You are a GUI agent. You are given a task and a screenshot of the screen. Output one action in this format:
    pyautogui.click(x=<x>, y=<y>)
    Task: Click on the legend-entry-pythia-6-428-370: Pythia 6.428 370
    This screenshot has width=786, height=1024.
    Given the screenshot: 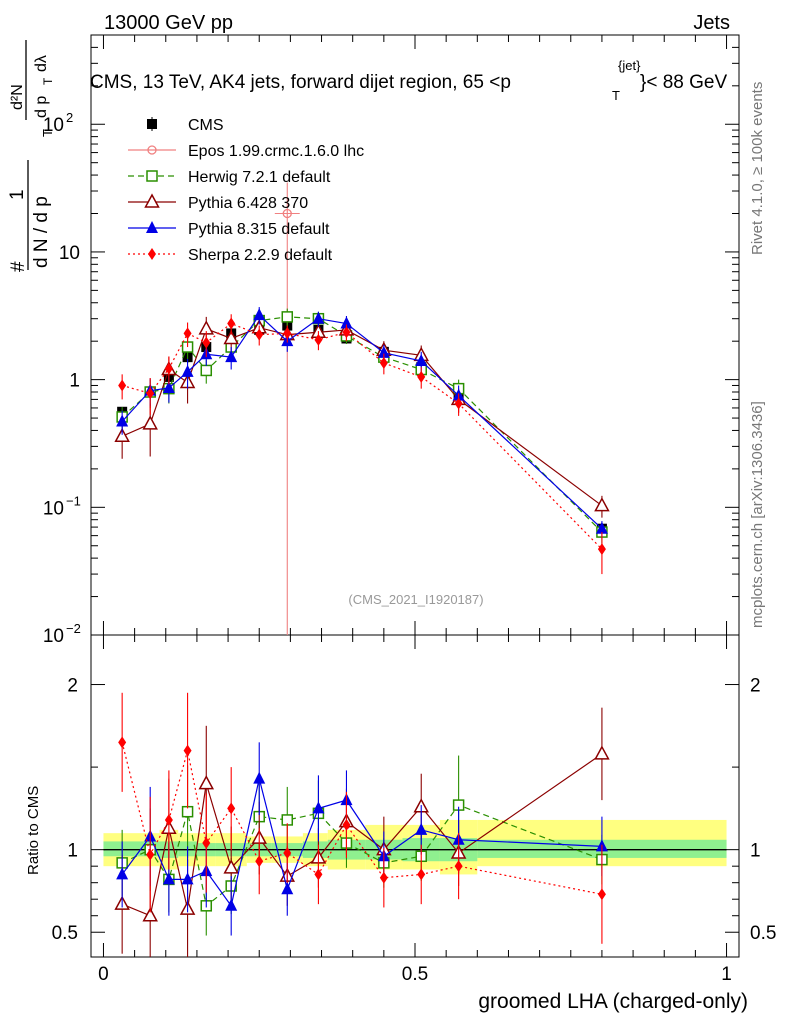 What is the action you would take?
    pyautogui.click(x=218, y=202)
    